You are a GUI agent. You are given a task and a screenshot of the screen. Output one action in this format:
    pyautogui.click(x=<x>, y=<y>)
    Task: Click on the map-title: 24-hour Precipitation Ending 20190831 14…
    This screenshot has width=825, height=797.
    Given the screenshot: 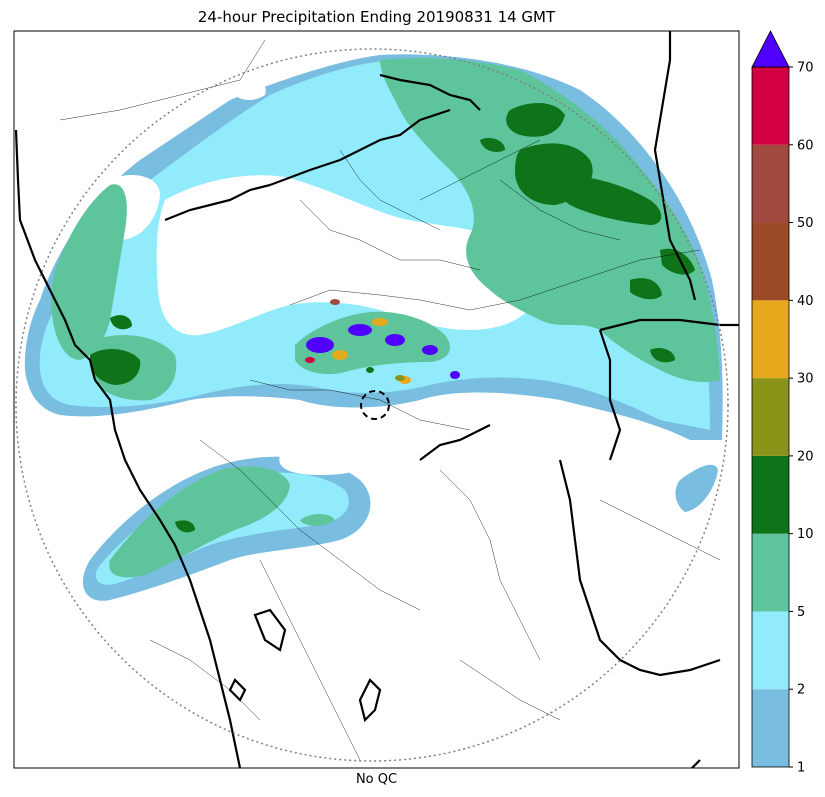 What is the action you would take?
    pyautogui.click(x=376, y=17)
    